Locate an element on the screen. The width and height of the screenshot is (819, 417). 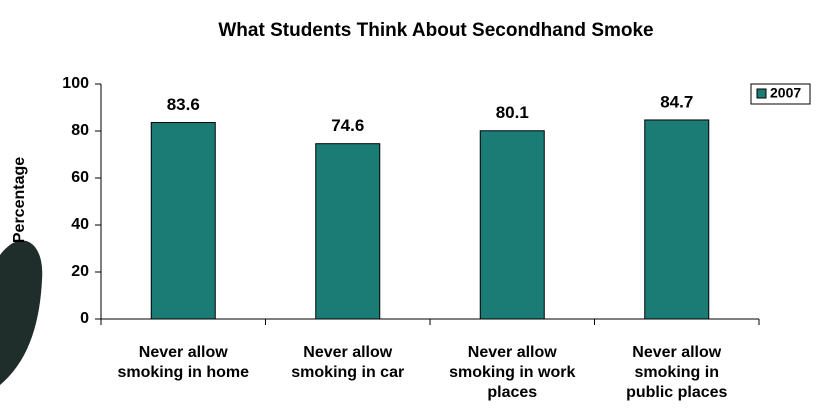
value-label: 80.1 is located at coordinates (512, 112).